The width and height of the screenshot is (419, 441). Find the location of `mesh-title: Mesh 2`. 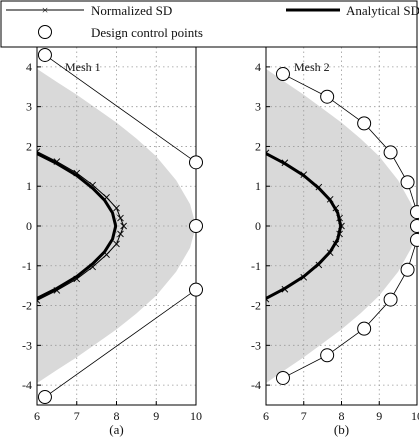

mesh-title: Mesh 2 is located at coordinates (312, 67).